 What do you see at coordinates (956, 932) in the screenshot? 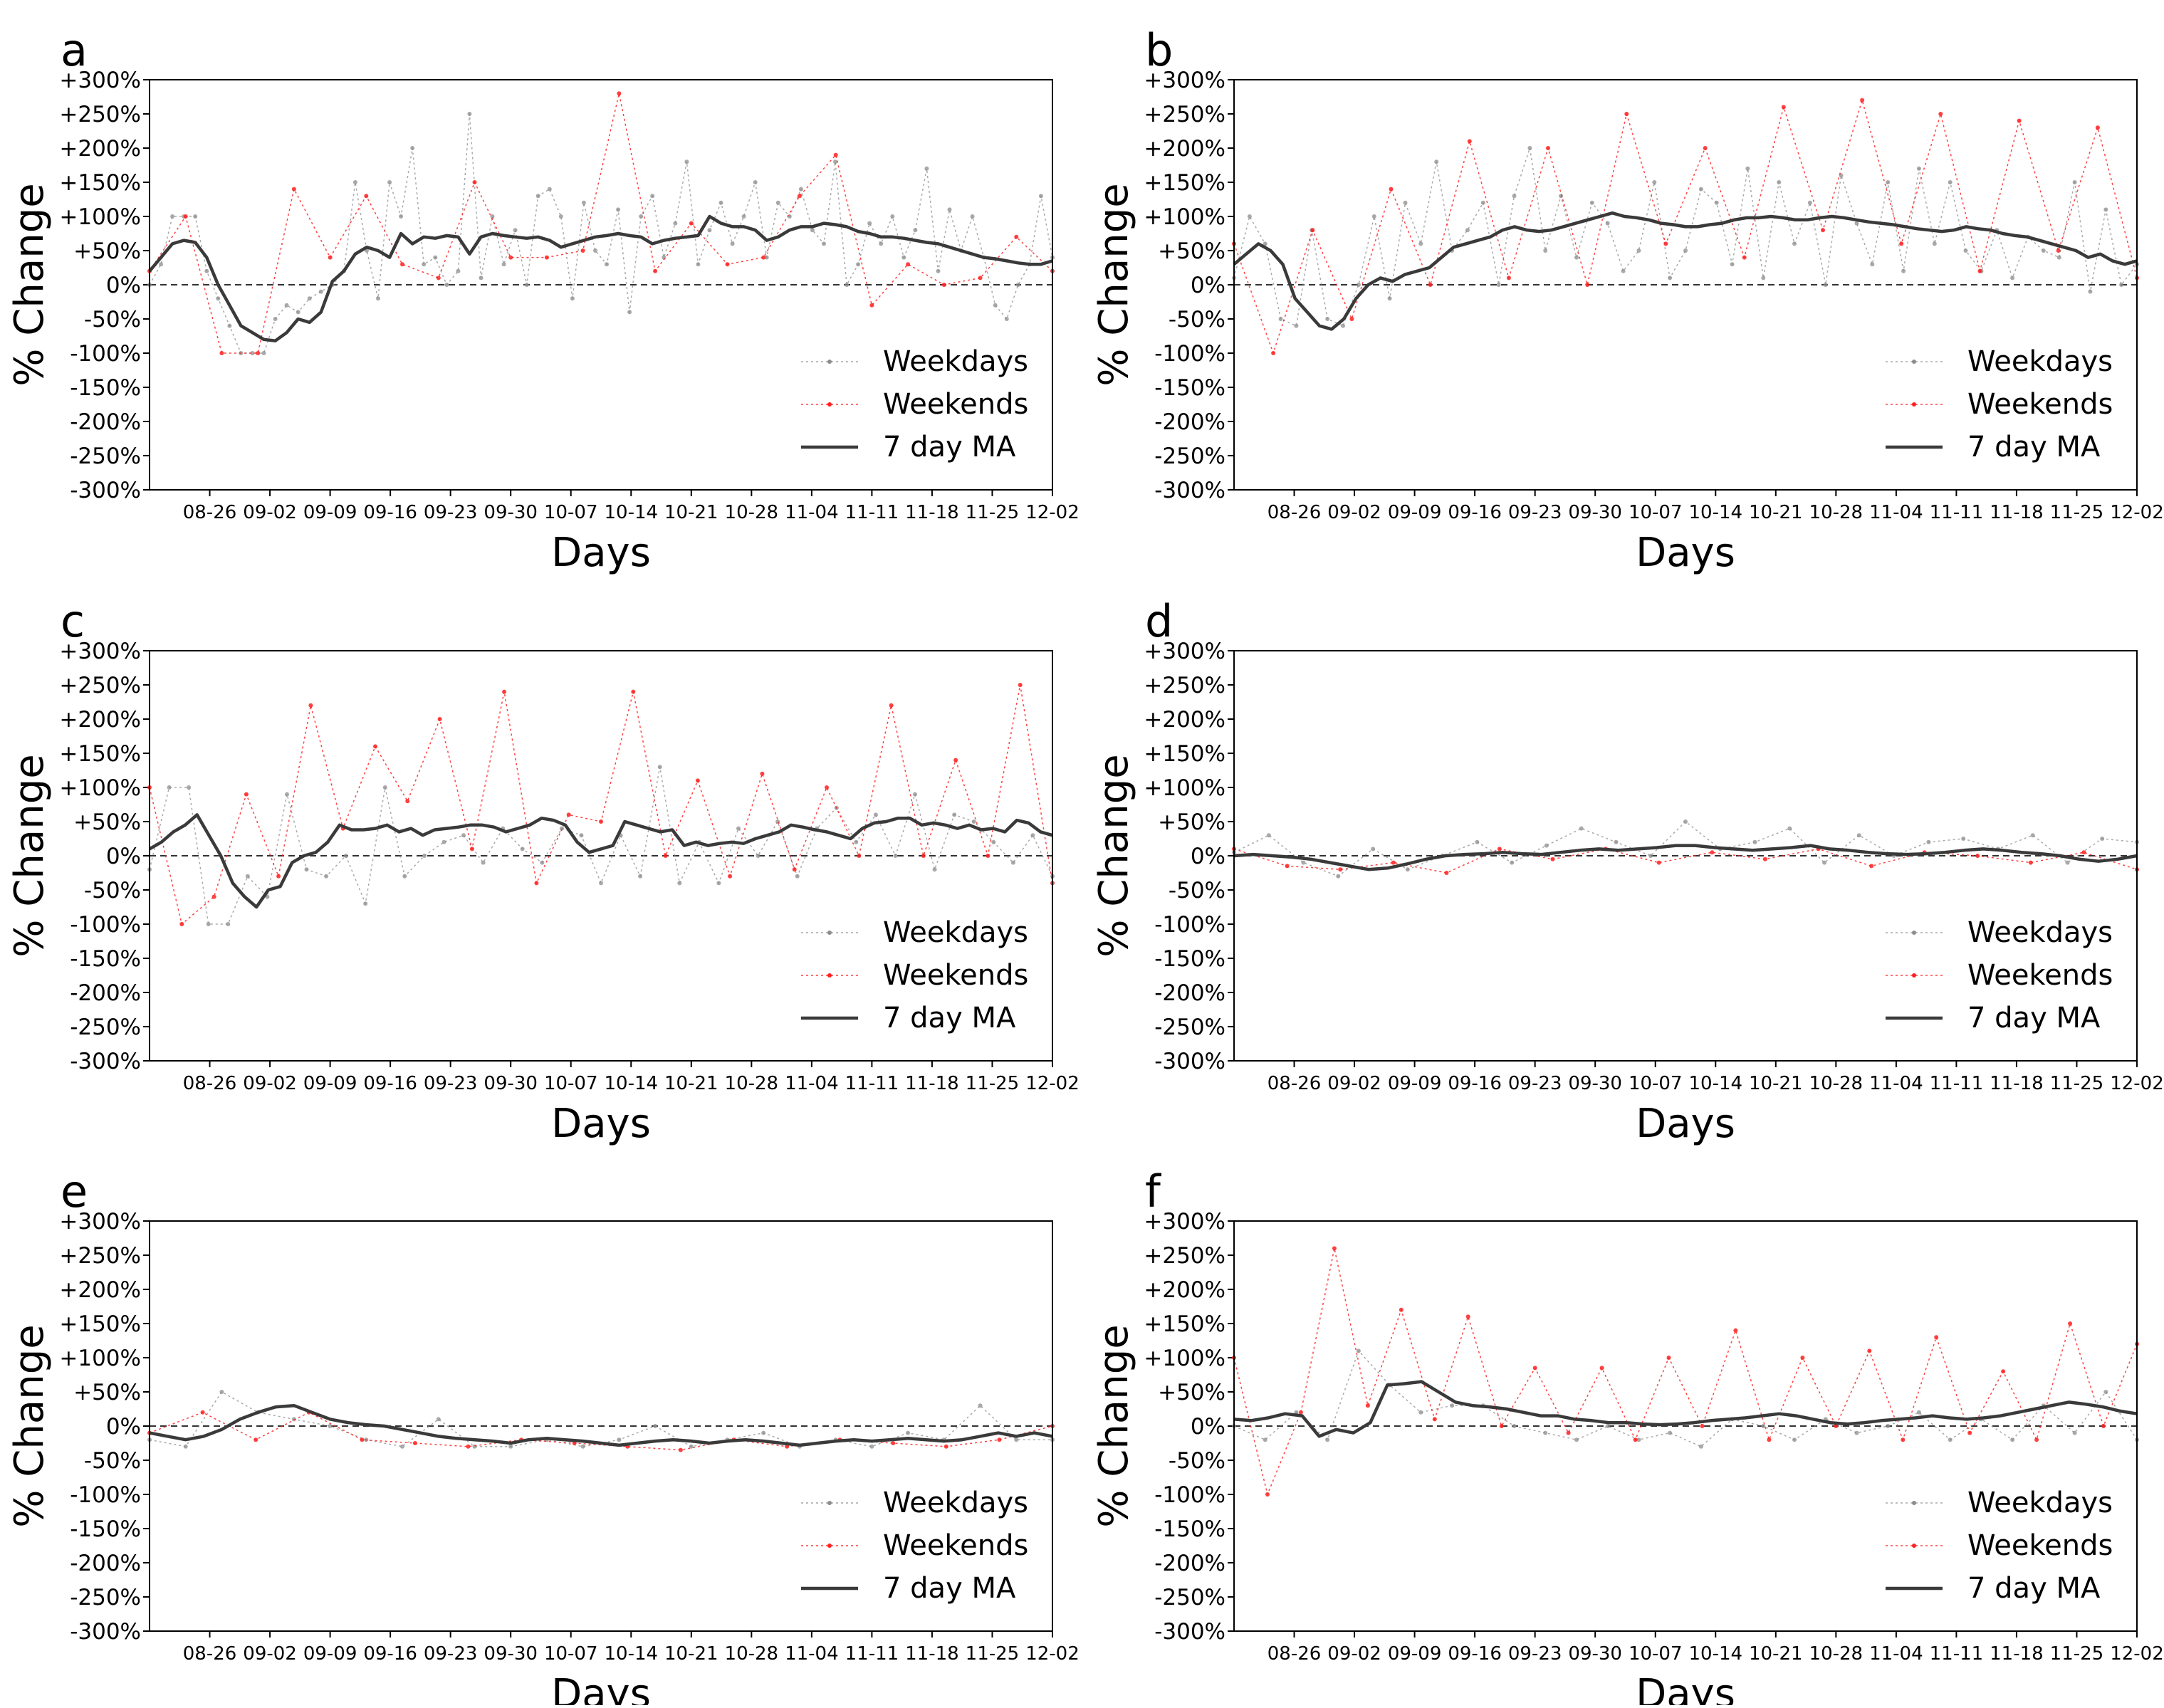
I see `legend-label-weekdays: Weekdays` at bounding box center [956, 932].